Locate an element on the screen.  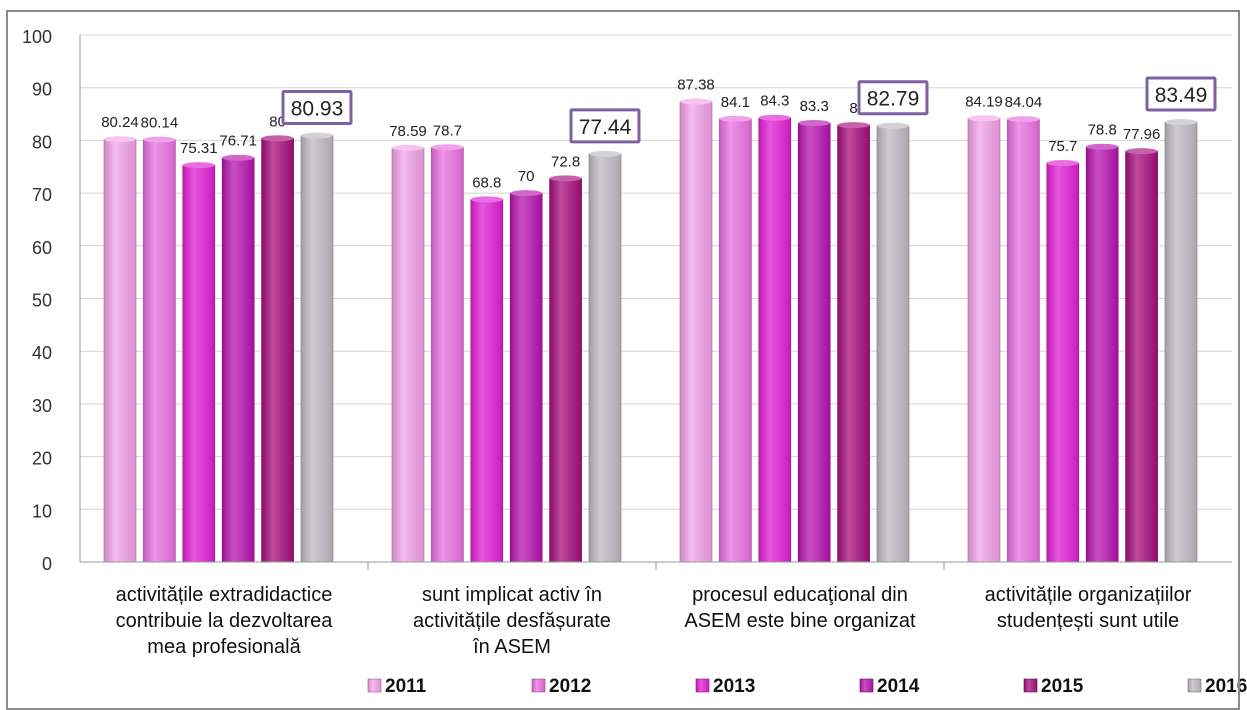
y-tick-label: 40 is located at coordinates (42, 353).